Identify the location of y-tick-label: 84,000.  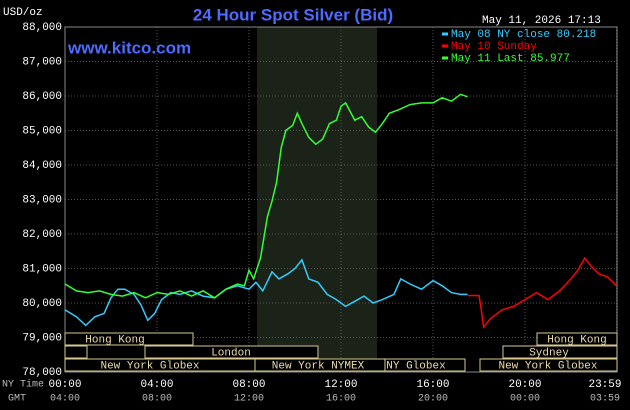
(42, 166).